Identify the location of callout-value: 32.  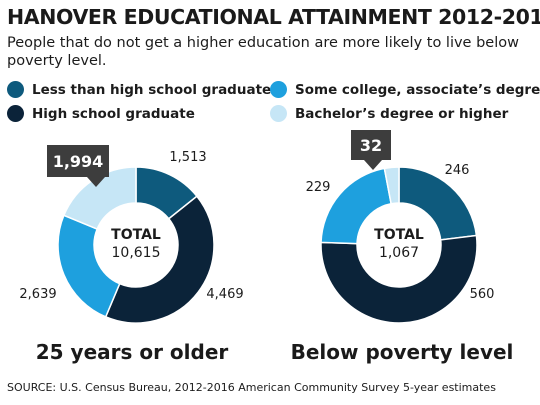
(371, 145).